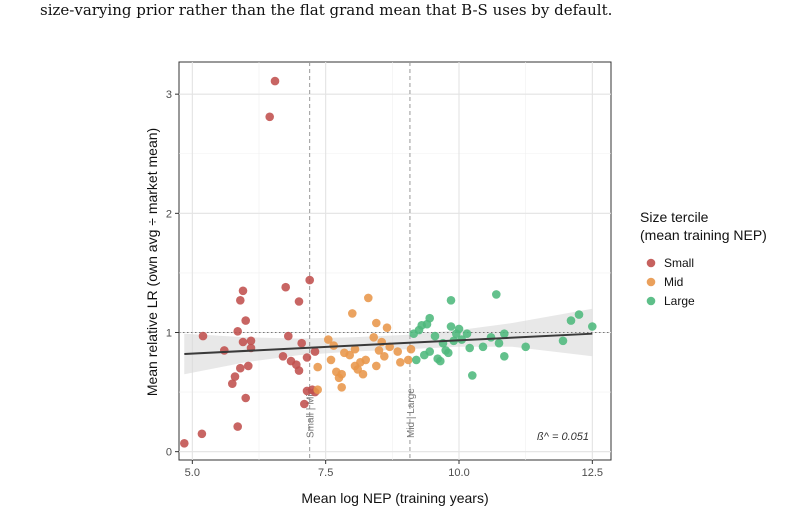 This screenshot has height=512, width=800. What do you see at coordinates (651, 301) in the screenshot?
I see `legend-key-large` at bounding box center [651, 301].